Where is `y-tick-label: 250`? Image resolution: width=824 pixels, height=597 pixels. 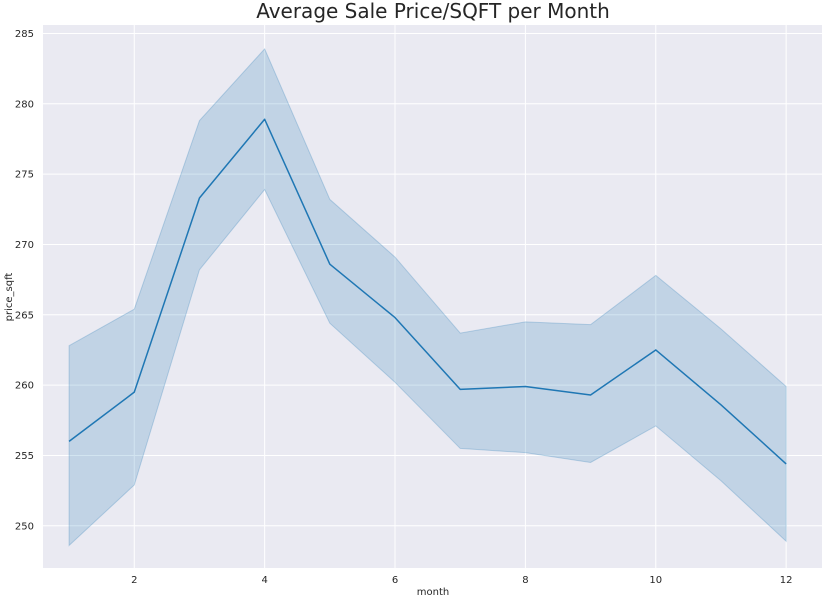
y-tick-label: 250 is located at coordinates (24, 526).